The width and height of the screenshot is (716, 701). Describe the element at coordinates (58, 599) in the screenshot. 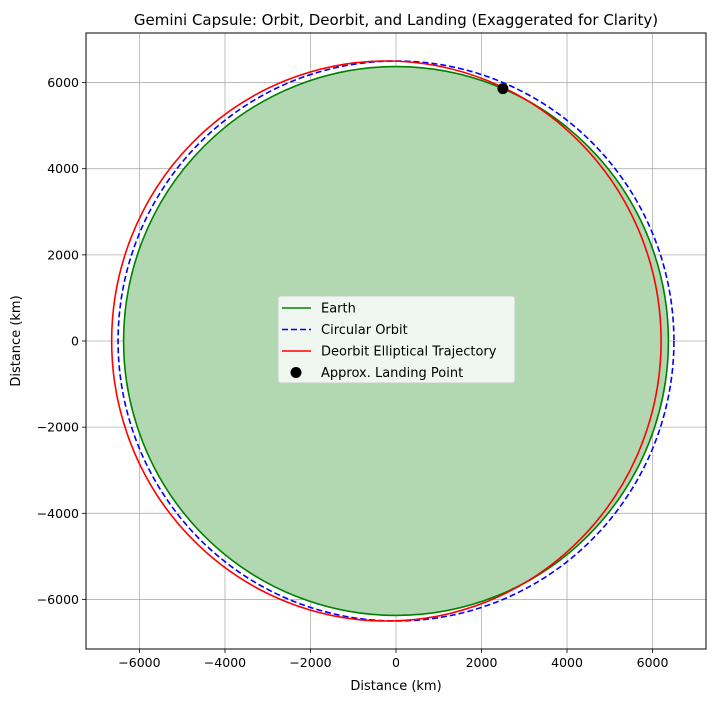

I see `y-tick-label-0: −6000` at that location.